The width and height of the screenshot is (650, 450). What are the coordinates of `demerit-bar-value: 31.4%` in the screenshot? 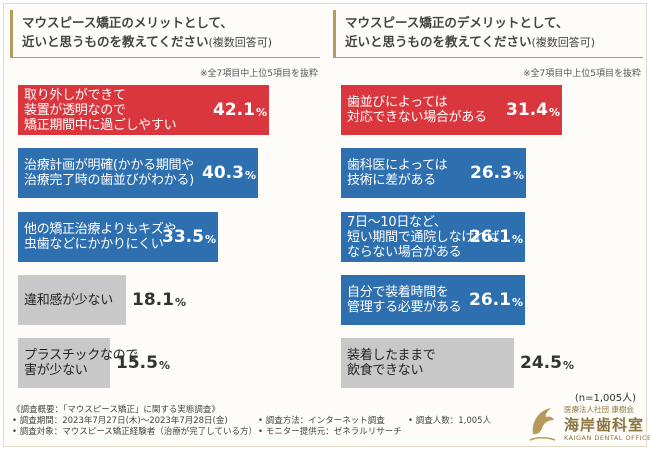 It's located at (533, 110).